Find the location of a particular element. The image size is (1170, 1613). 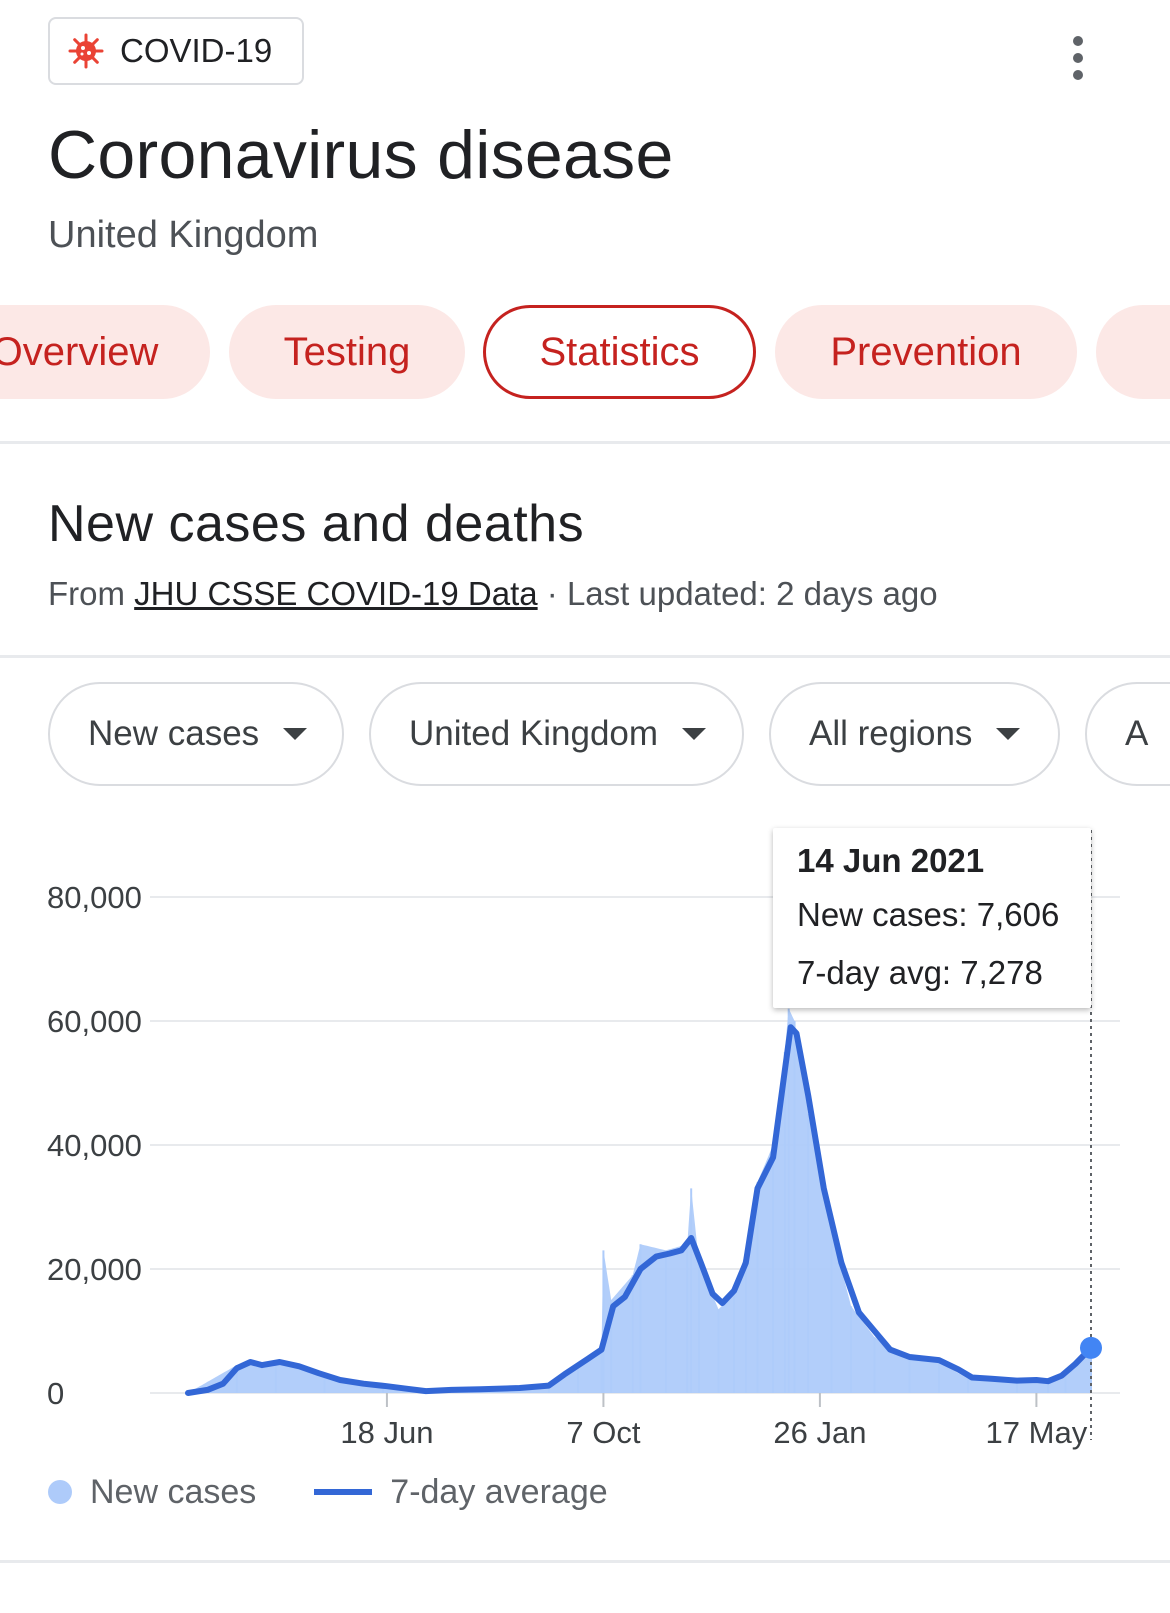

page-title: Coronavirus disease is located at coordinates (361, 155).